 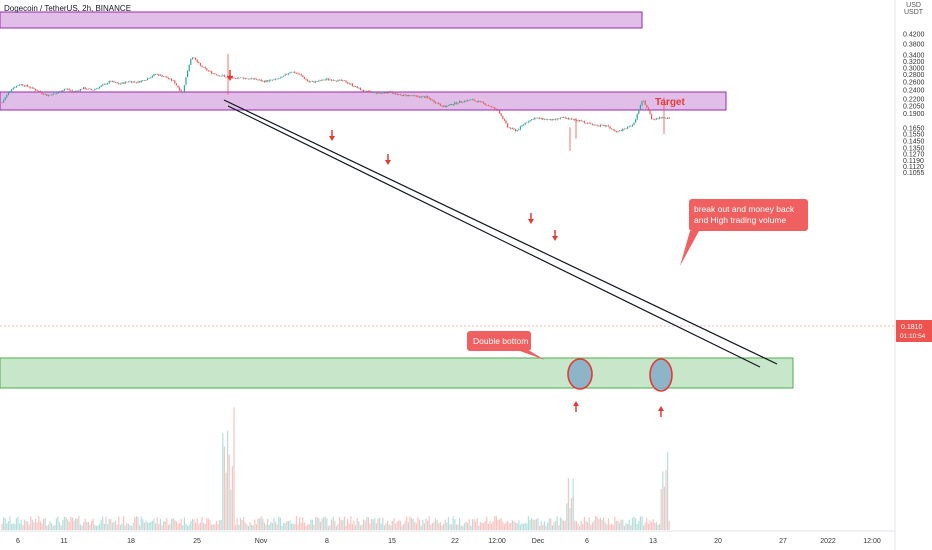 What do you see at coordinates (327, 541) in the screenshot?
I see `x-tick-label: 8` at bounding box center [327, 541].